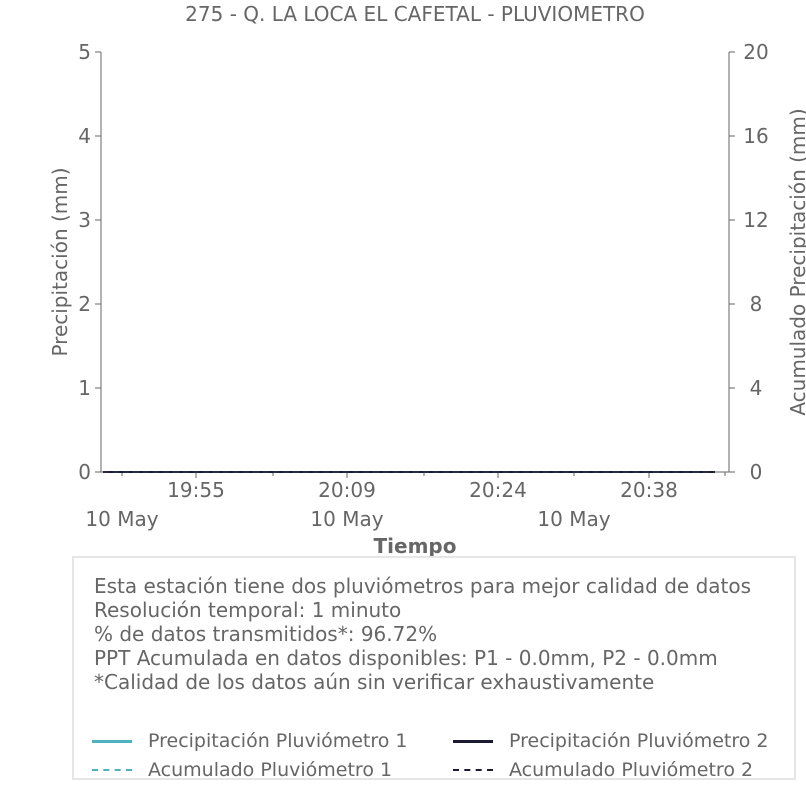 The image size is (806, 806). I want to click on info-line-transmitted: % de datos transmitidos*: 96.72%, so click(266, 634).